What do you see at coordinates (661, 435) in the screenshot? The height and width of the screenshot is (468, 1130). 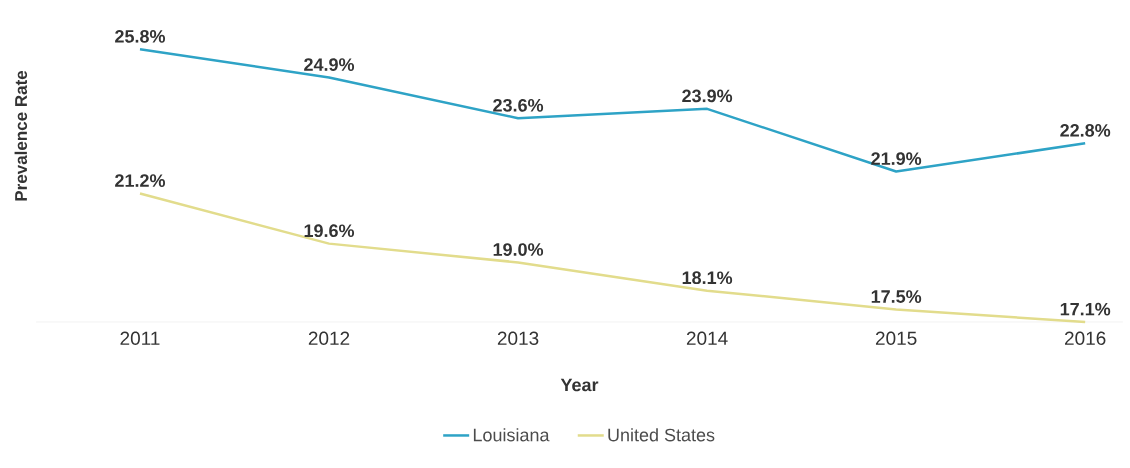 I see `legend-label: United States` at bounding box center [661, 435].